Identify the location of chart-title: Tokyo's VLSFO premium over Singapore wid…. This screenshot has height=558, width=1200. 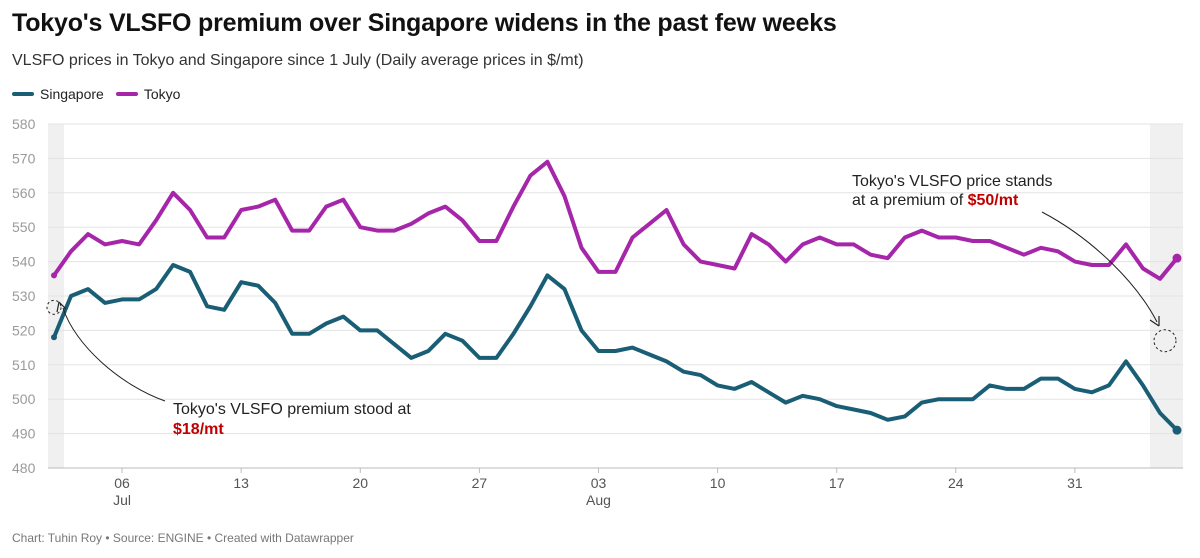
(424, 23).